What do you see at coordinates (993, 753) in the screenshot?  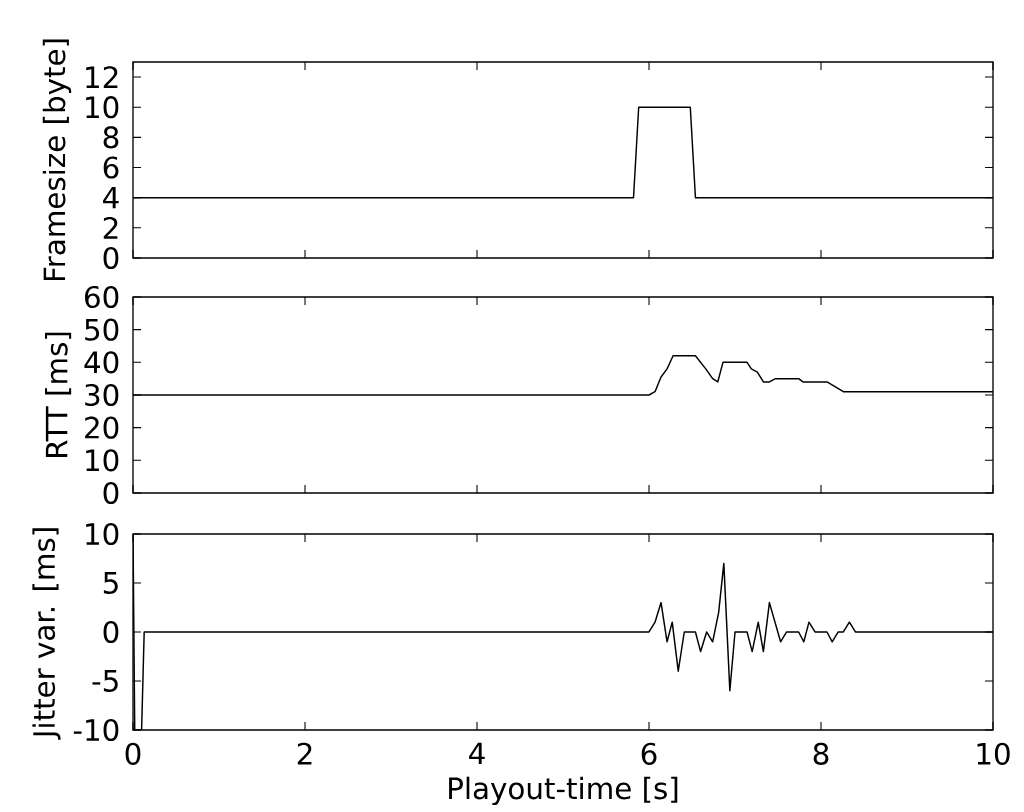 I see `x-tick-label: 10` at bounding box center [993, 753].